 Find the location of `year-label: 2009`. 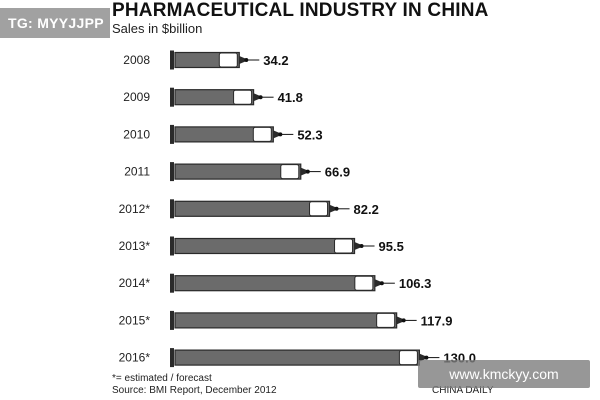

year-label: 2009 is located at coordinates (136, 97).